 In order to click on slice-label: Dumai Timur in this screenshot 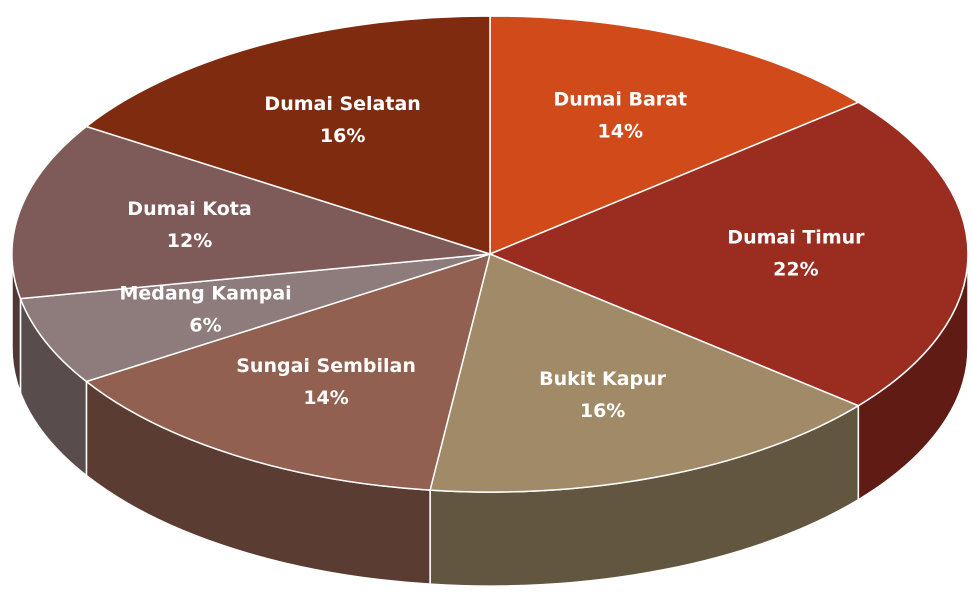, I will do `click(796, 238)`.